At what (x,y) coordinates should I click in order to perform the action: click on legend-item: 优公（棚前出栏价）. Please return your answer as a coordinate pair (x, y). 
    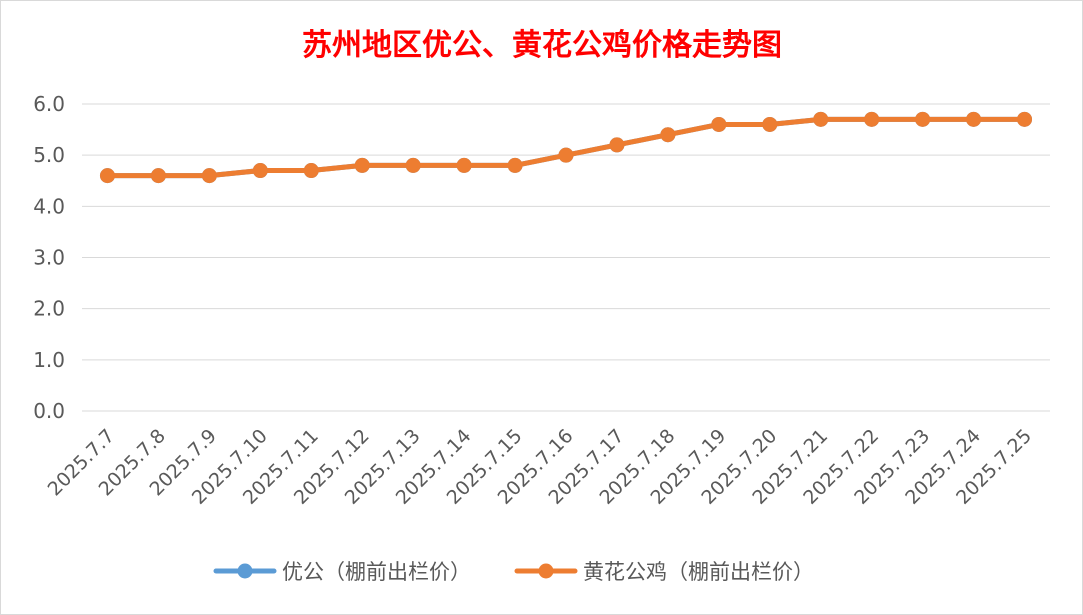
    Looking at the image, I should click on (342, 572).